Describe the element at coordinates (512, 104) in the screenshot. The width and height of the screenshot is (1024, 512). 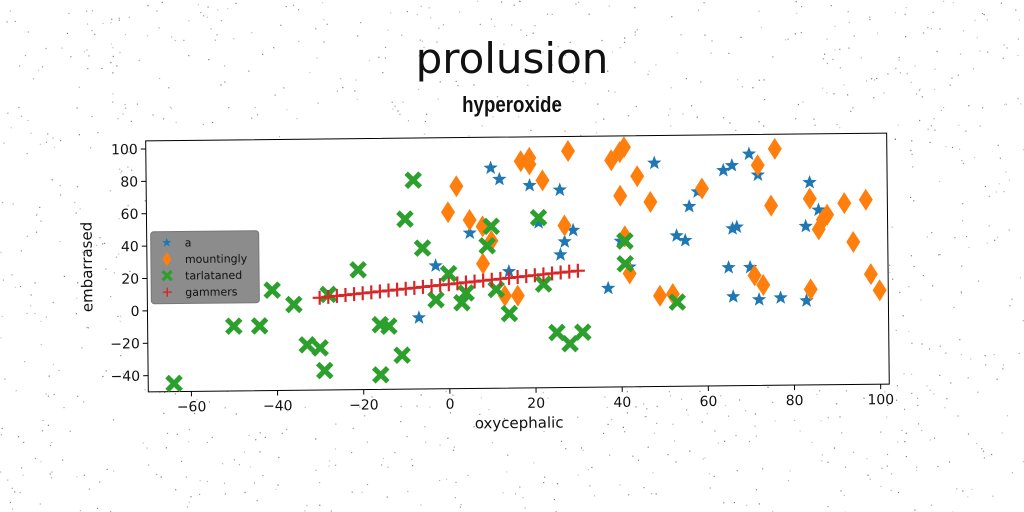
I see `chart-subtitle: hyperoxide` at that location.